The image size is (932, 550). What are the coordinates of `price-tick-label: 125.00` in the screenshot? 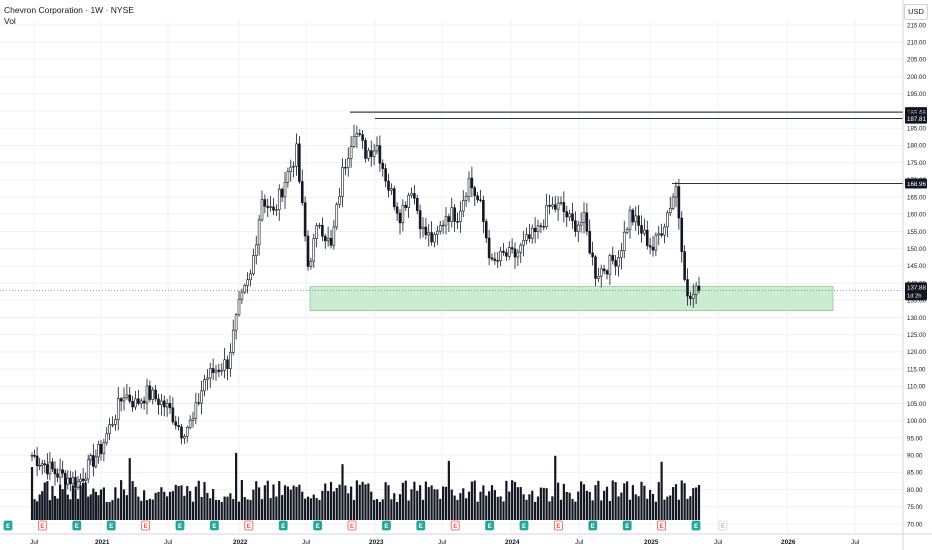 It's located at (916, 335).